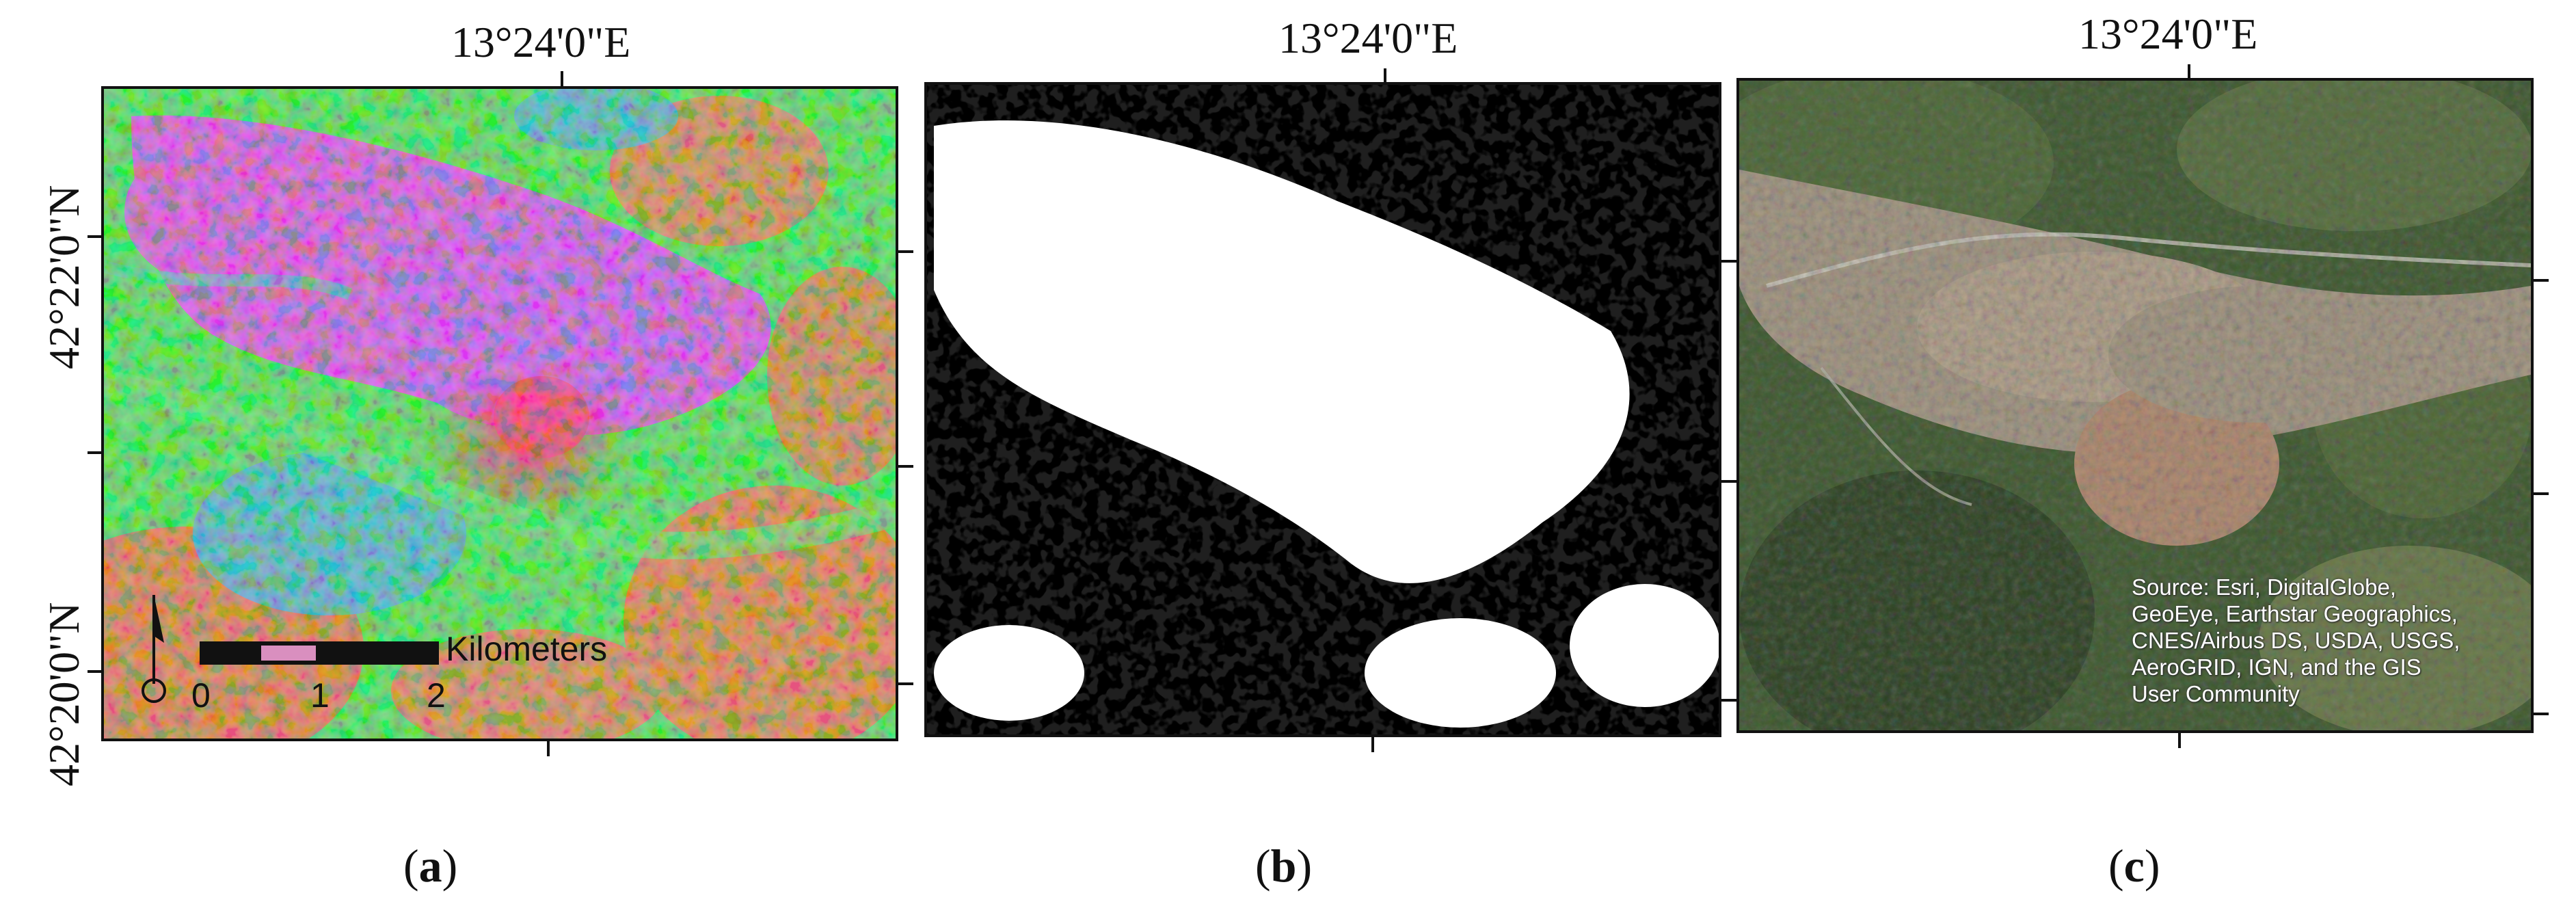  Describe the element at coordinates (1385, 75) in the screenshot. I see `panel-b-top-tick` at that location.